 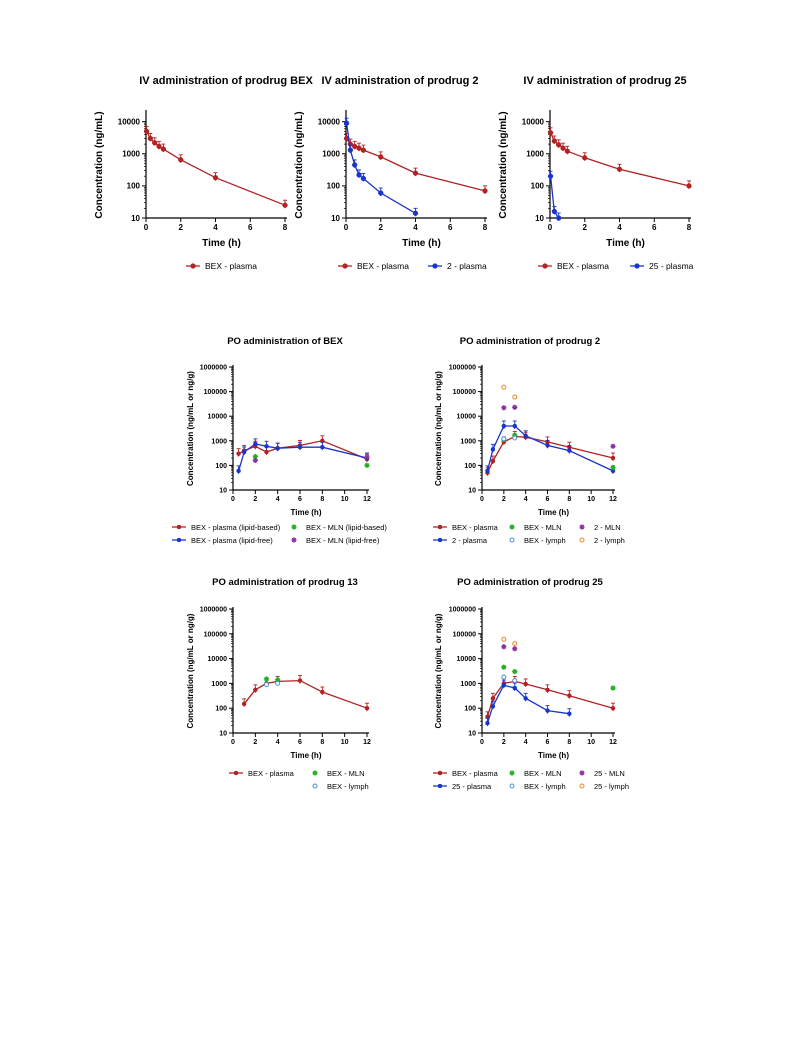 What do you see at coordinates (509, 392) in the screenshot?
I see `series-2-lymph` at bounding box center [509, 392].